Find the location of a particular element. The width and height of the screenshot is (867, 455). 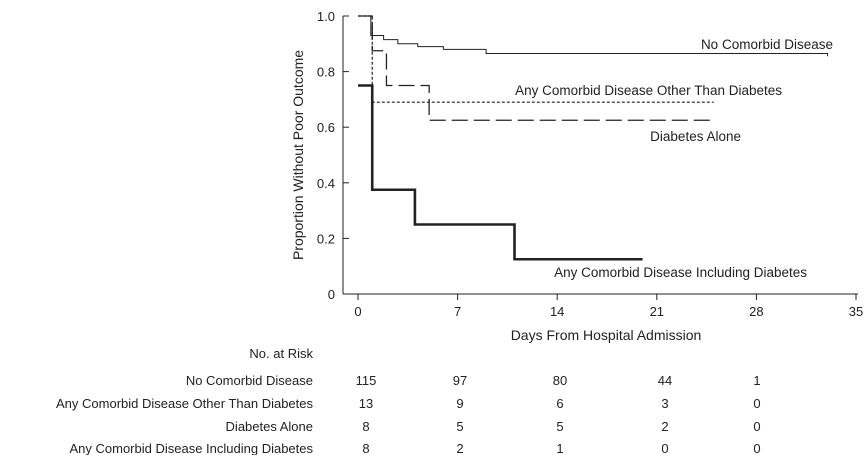

x-ticks: 0 7 14 21 28 35 is located at coordinates (608, 306).